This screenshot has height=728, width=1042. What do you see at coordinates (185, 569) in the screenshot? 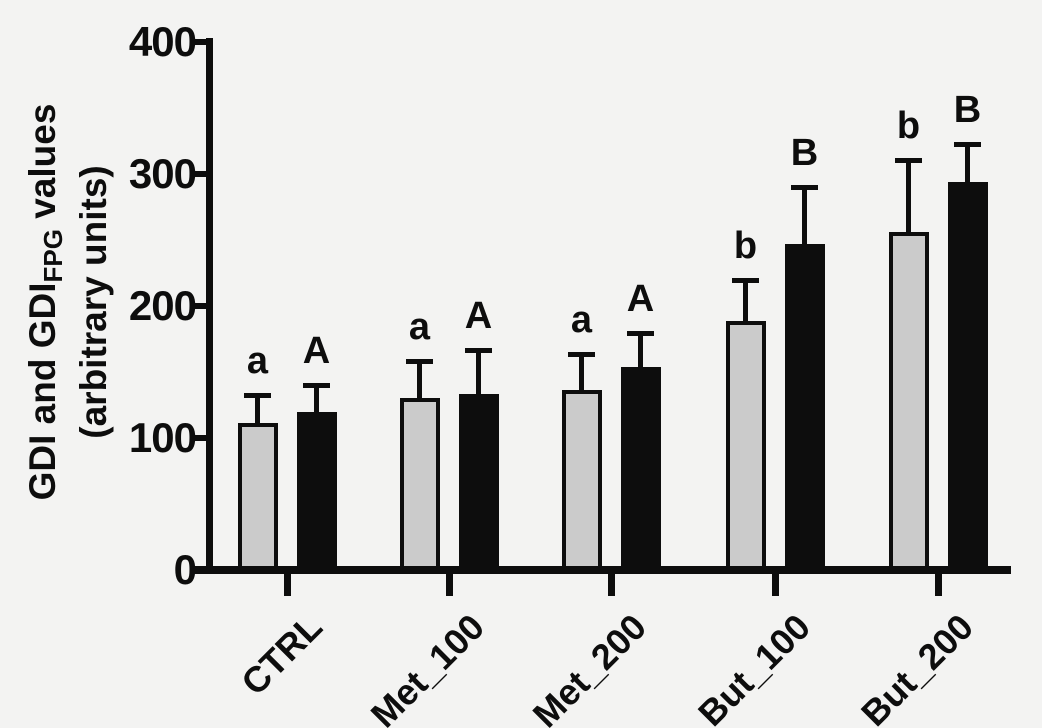
I see `y-axis-tick-label: 0` at bounding box center [185, 569].